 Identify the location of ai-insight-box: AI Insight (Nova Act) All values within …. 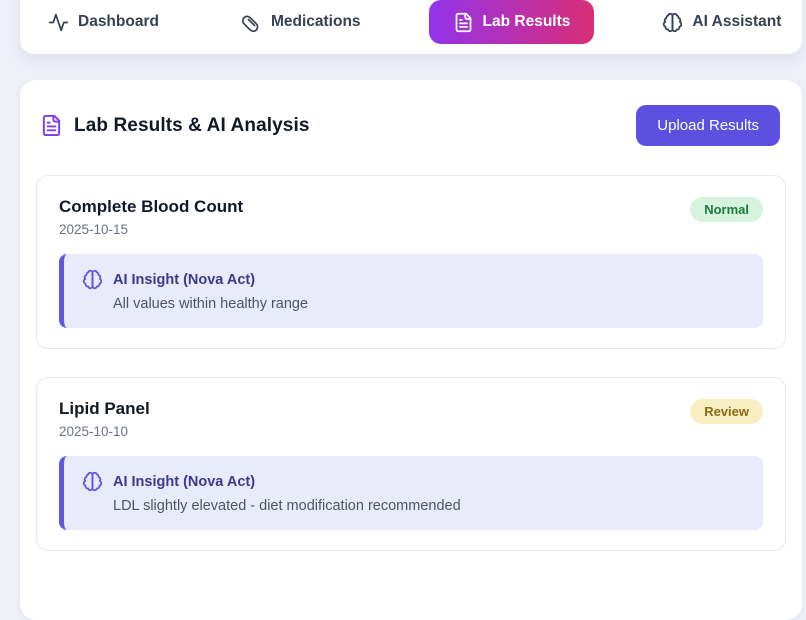
(411, 291).